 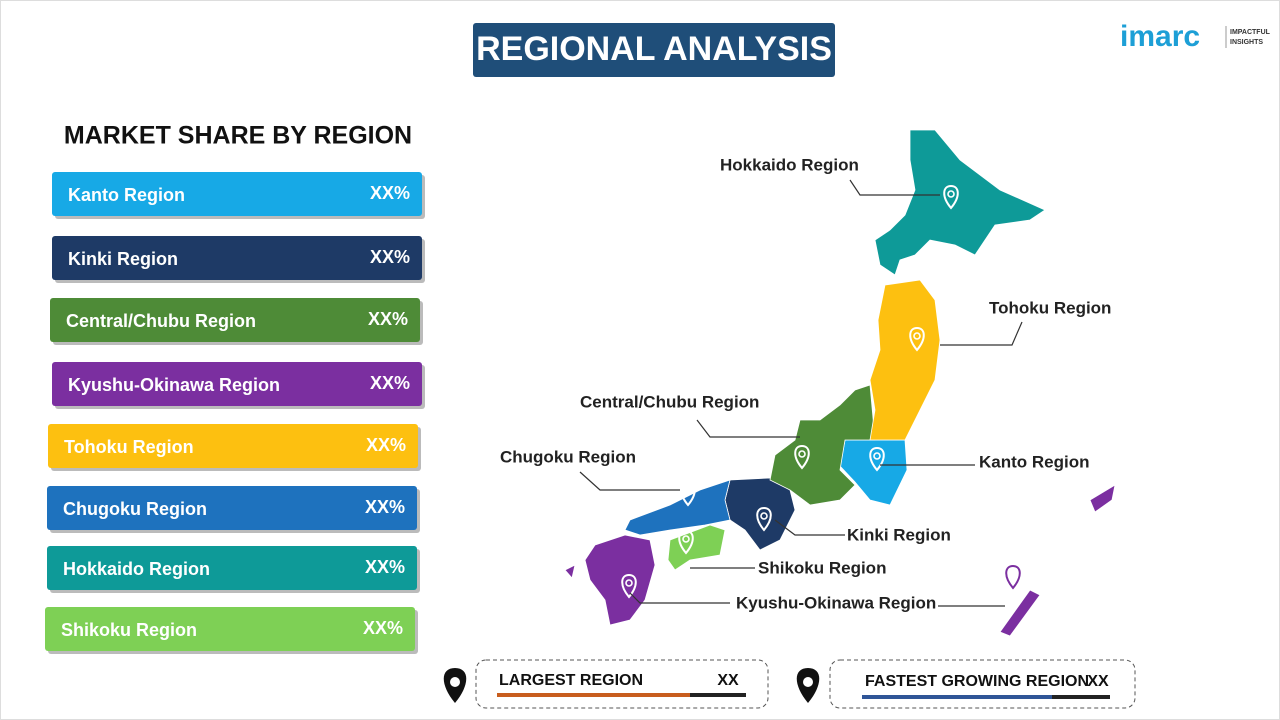 I want to click on map-label: Tohoku Region, so click(x=1050, y=307).